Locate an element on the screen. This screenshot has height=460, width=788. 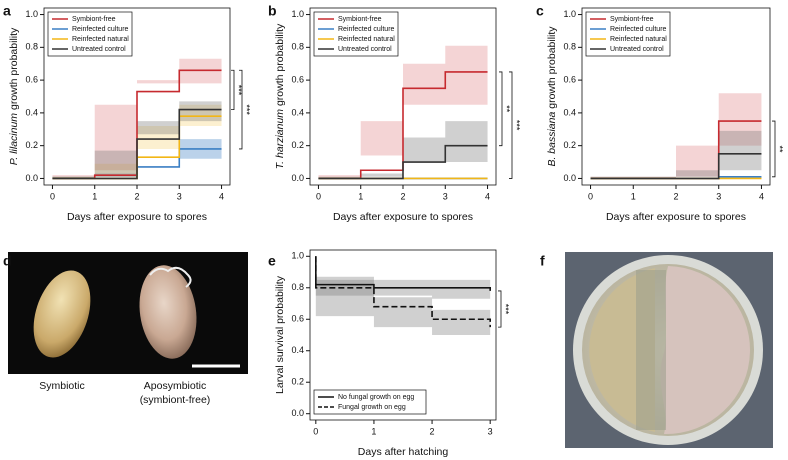
egg-photos is located at coordinates (128, 313).